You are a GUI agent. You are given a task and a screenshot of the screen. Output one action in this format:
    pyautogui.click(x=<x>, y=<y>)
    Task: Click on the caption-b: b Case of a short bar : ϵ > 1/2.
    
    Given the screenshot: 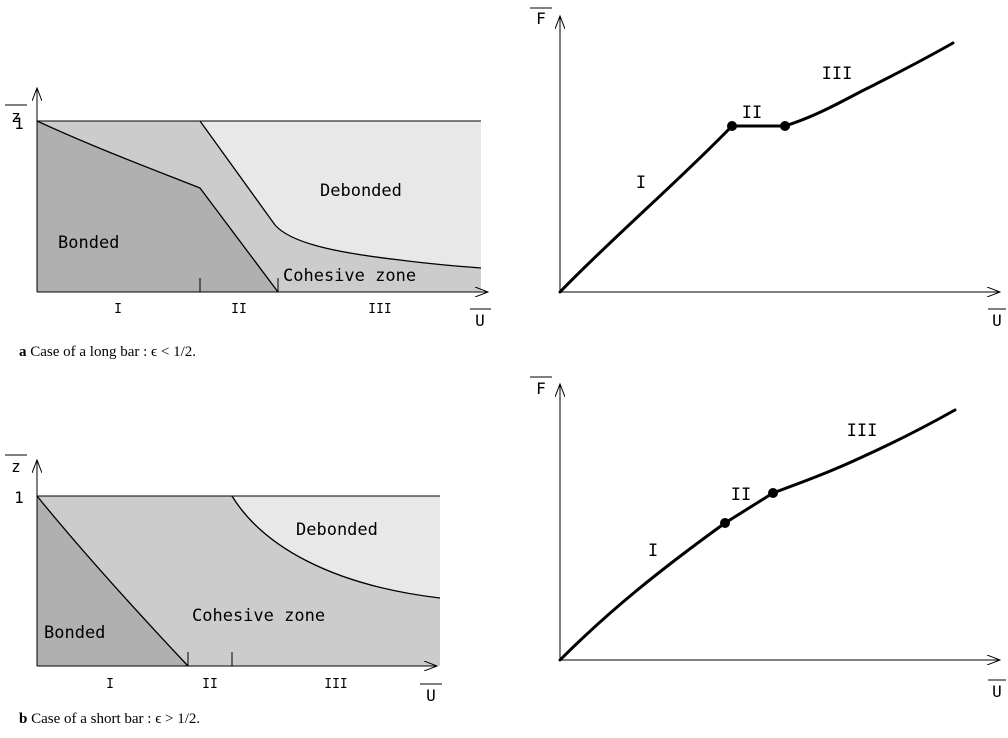 What is the action you would take?
    pyautogui.click(x=109, y=719)
    